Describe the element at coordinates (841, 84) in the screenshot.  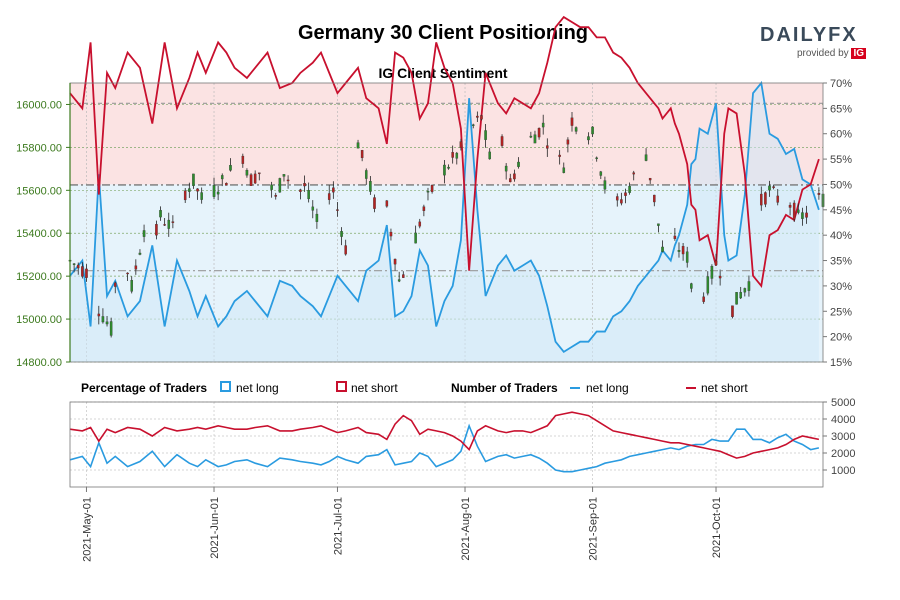
I see `pct-tick-label: 70%` at that location.